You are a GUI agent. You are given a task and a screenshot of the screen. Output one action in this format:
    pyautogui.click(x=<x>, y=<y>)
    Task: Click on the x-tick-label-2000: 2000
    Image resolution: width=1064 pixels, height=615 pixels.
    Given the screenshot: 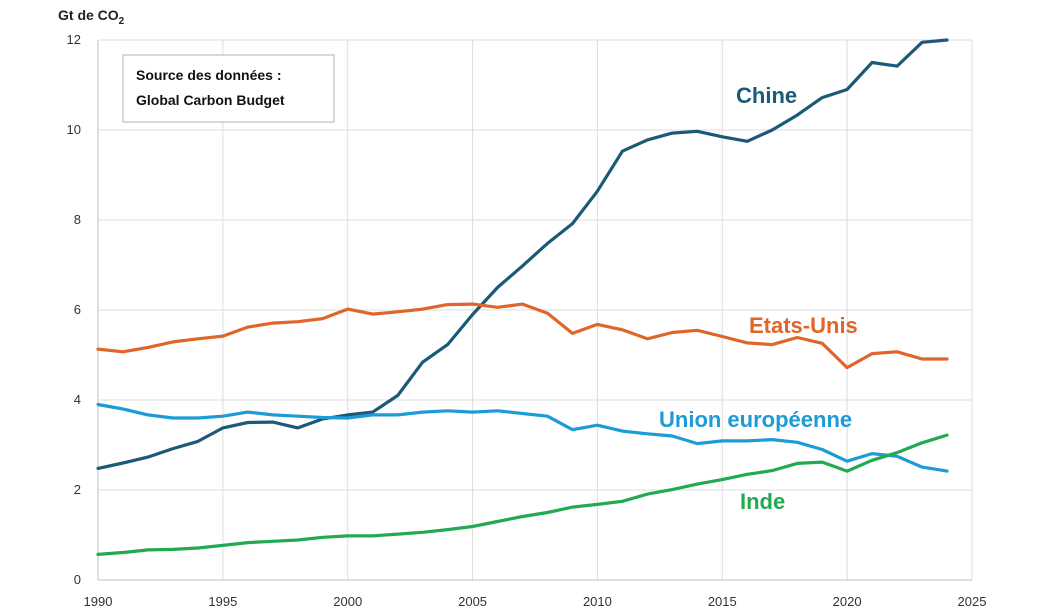 What is the action you would take?
    pyautogui.click(x=347, y=601)
    